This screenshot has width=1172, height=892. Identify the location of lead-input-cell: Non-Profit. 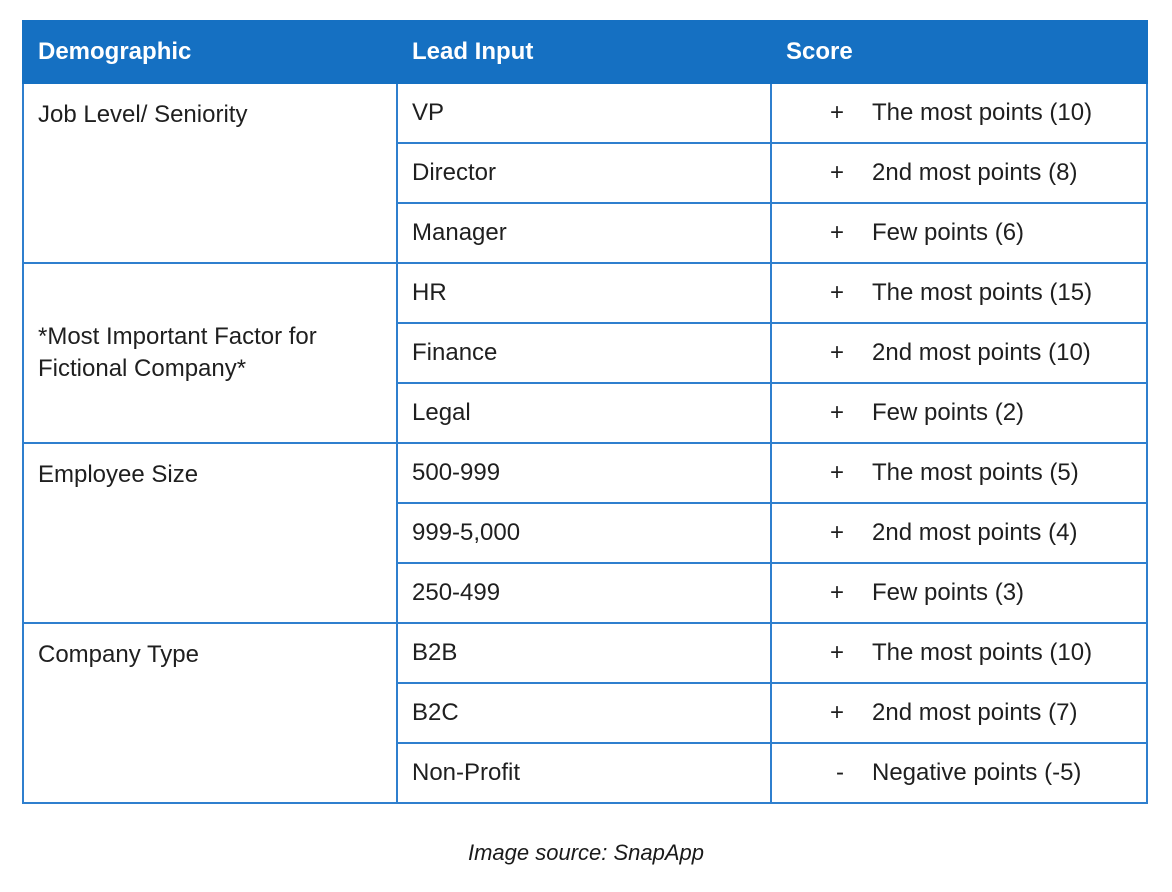
(584, 773).